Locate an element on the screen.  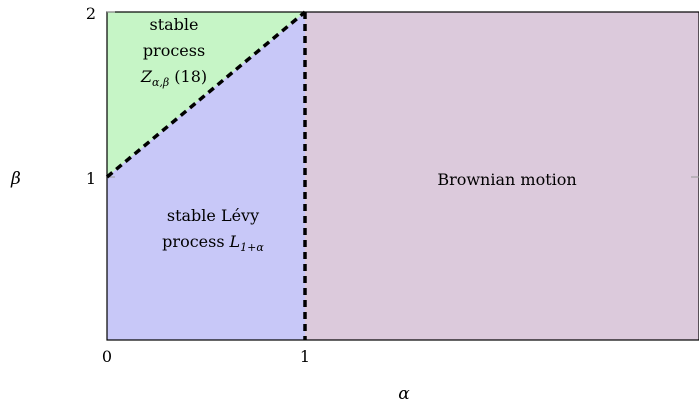
z-symbol: Z is located at coordinates (146, 76).